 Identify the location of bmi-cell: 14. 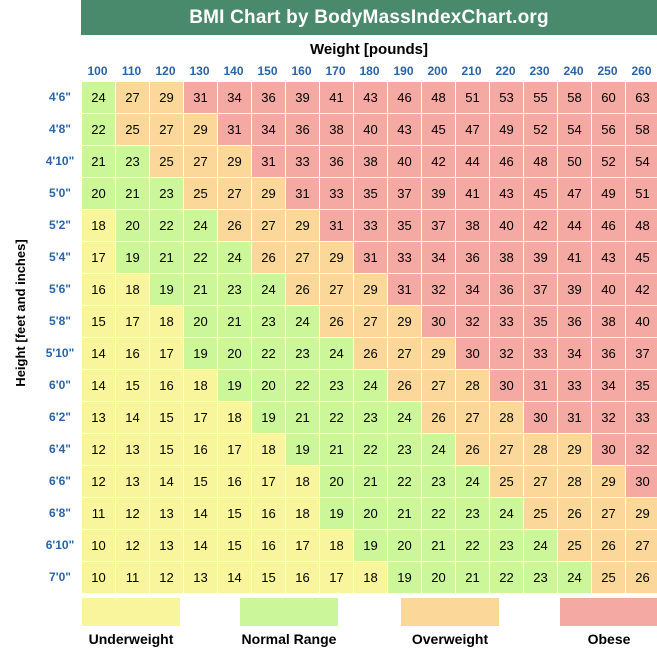
(200, 513).